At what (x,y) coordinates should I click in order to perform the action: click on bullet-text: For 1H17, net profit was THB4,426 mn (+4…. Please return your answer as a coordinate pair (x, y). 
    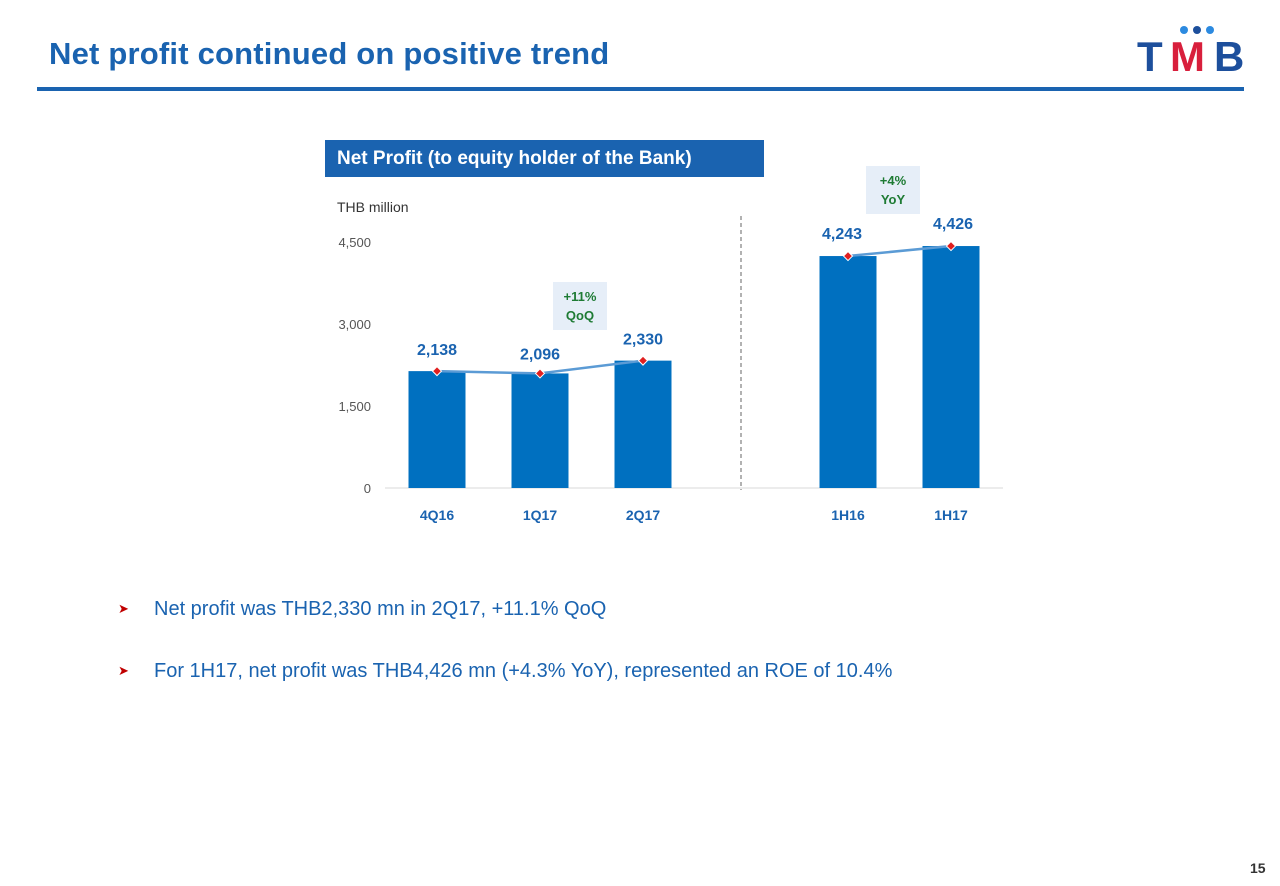
    Looking at the image, I should click on (523, 671).